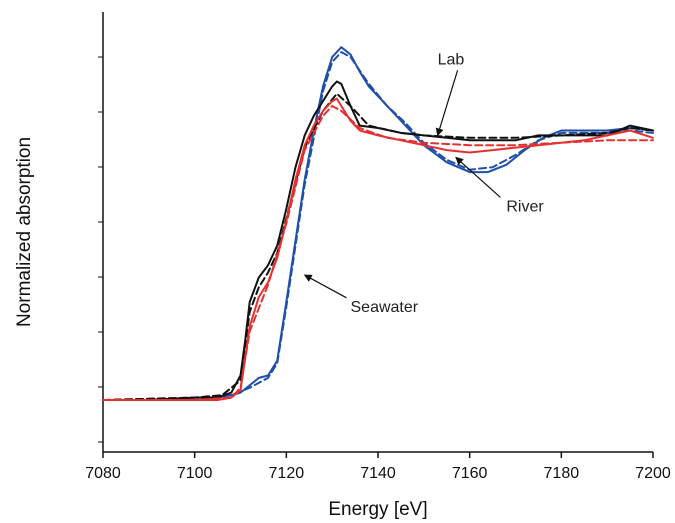 This screenshot has width=675, height=523. What do you see at coordinates (385, 307) in the screenshot?
I see `annotation-seawater: Seawater` at bounding box center [385, 307].